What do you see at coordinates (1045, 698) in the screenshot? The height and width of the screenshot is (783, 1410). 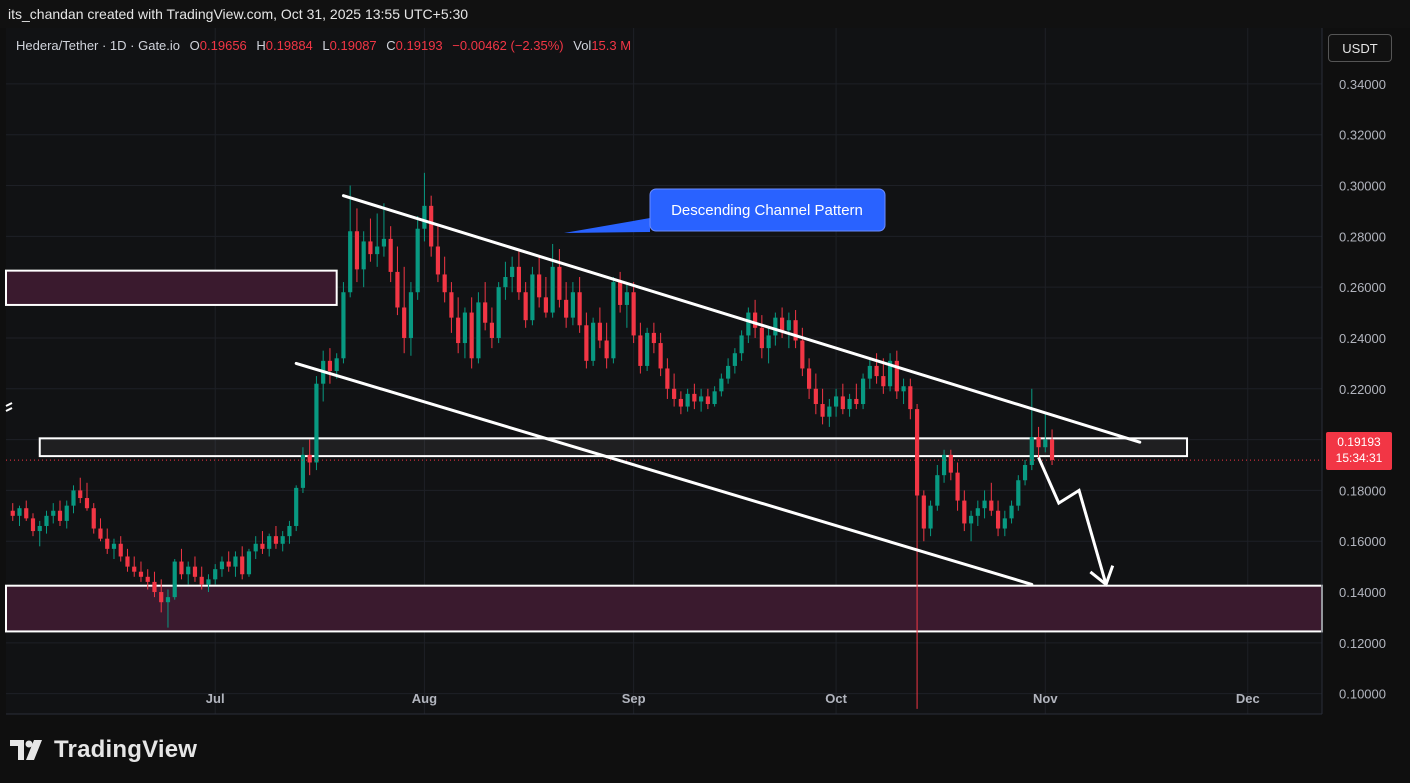 I see `time-tick-label: Nov` at bounding box center [1045, 698].